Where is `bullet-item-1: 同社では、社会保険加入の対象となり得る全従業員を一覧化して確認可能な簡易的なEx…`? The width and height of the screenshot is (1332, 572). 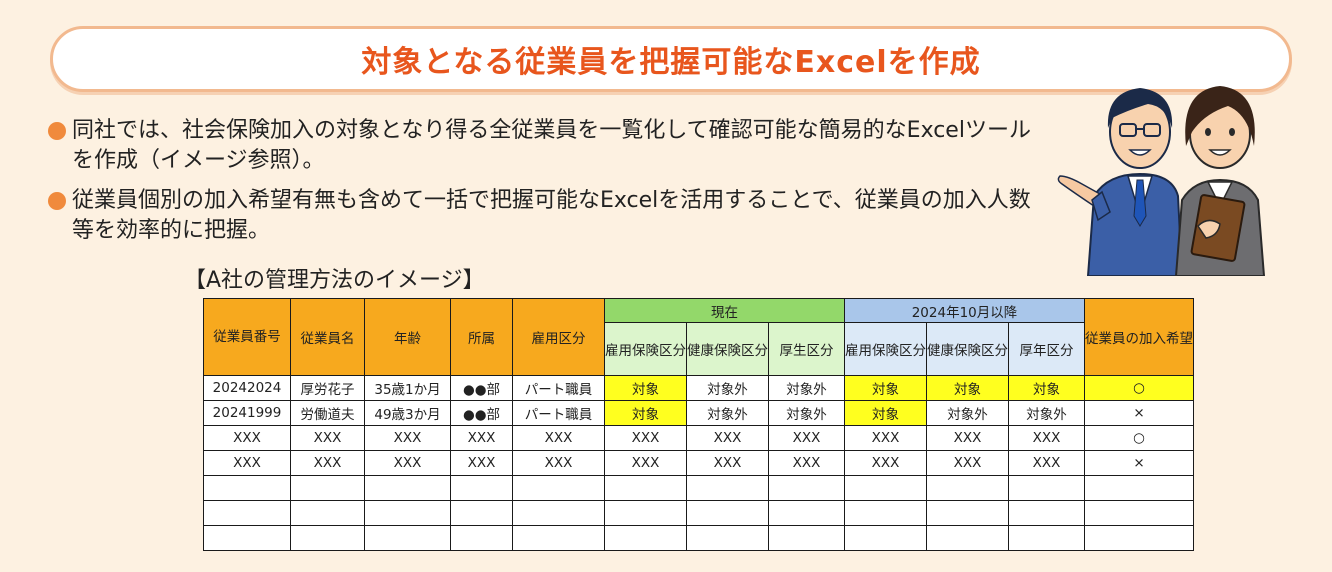
bullet-item-1: 同社では、社会保険加入の対象となり得る全従業員を一覧化して確認可能な簡易的なEx… is located at coordinates (540, 146).